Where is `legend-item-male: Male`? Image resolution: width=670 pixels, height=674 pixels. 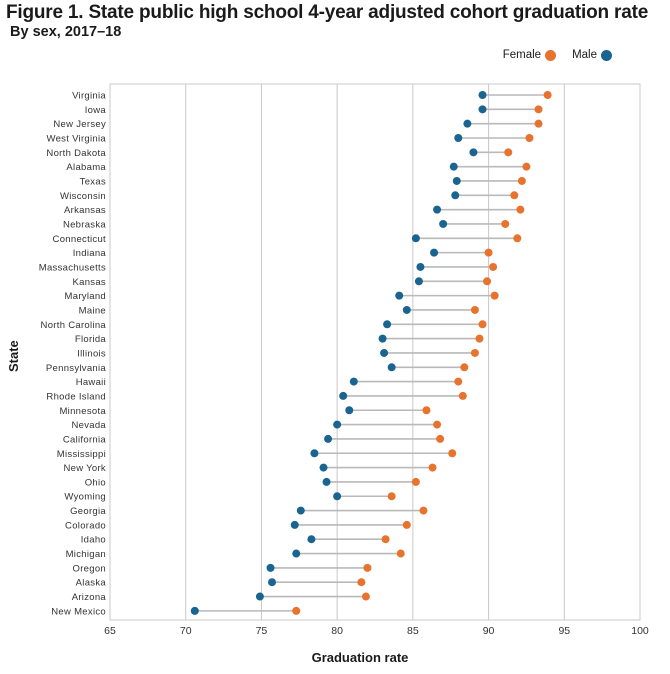 legend-item-male: Male is located at coordinates (592, 55).